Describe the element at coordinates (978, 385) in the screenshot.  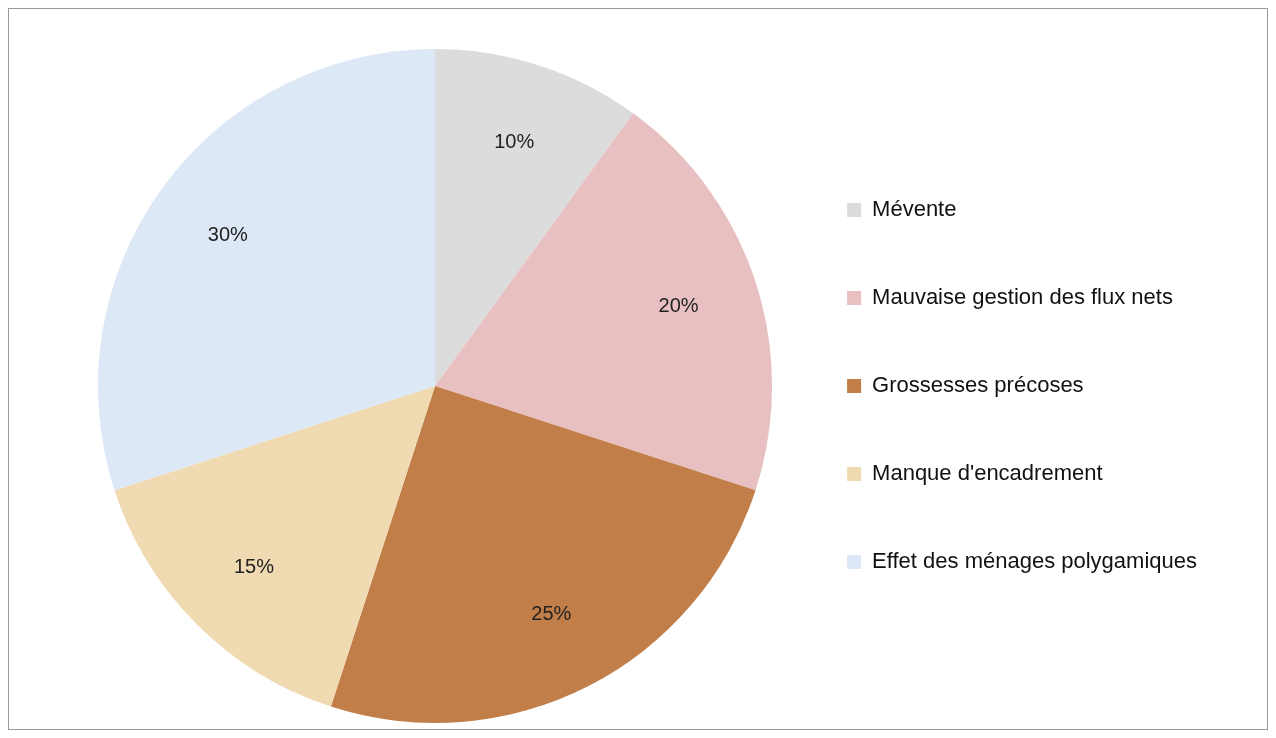
I see `legend-label: Grossesses précoses` at that location.